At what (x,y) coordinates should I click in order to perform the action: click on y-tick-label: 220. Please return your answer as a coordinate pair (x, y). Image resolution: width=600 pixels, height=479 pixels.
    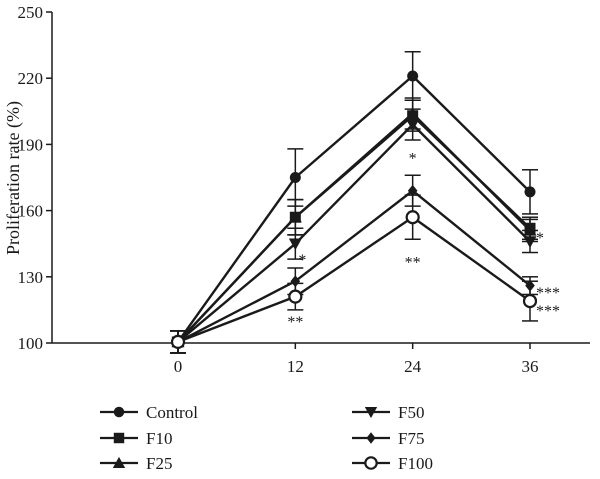
    Looking at the image, I should click on (31, 78).